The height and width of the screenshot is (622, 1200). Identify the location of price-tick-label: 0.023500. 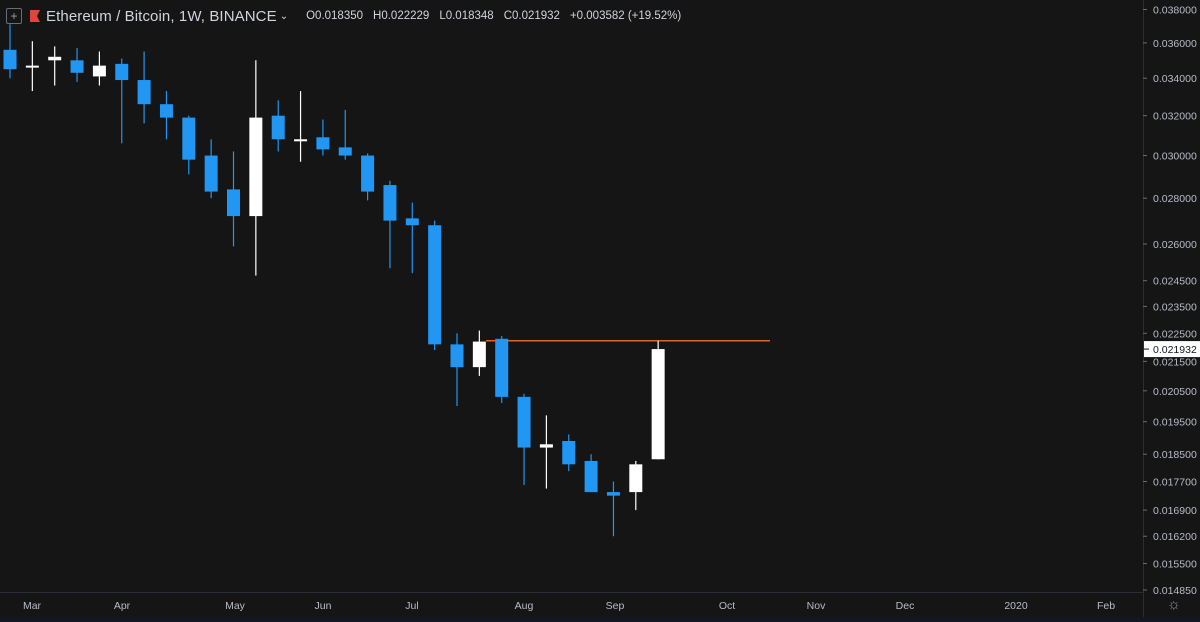
(1175, 307).